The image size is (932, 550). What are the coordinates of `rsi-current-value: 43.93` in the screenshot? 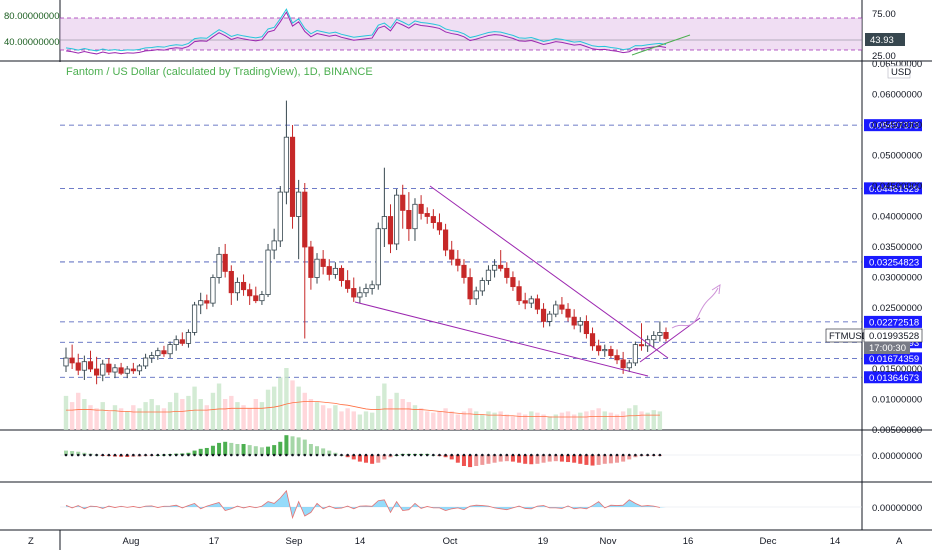 It's located at (882, 40).